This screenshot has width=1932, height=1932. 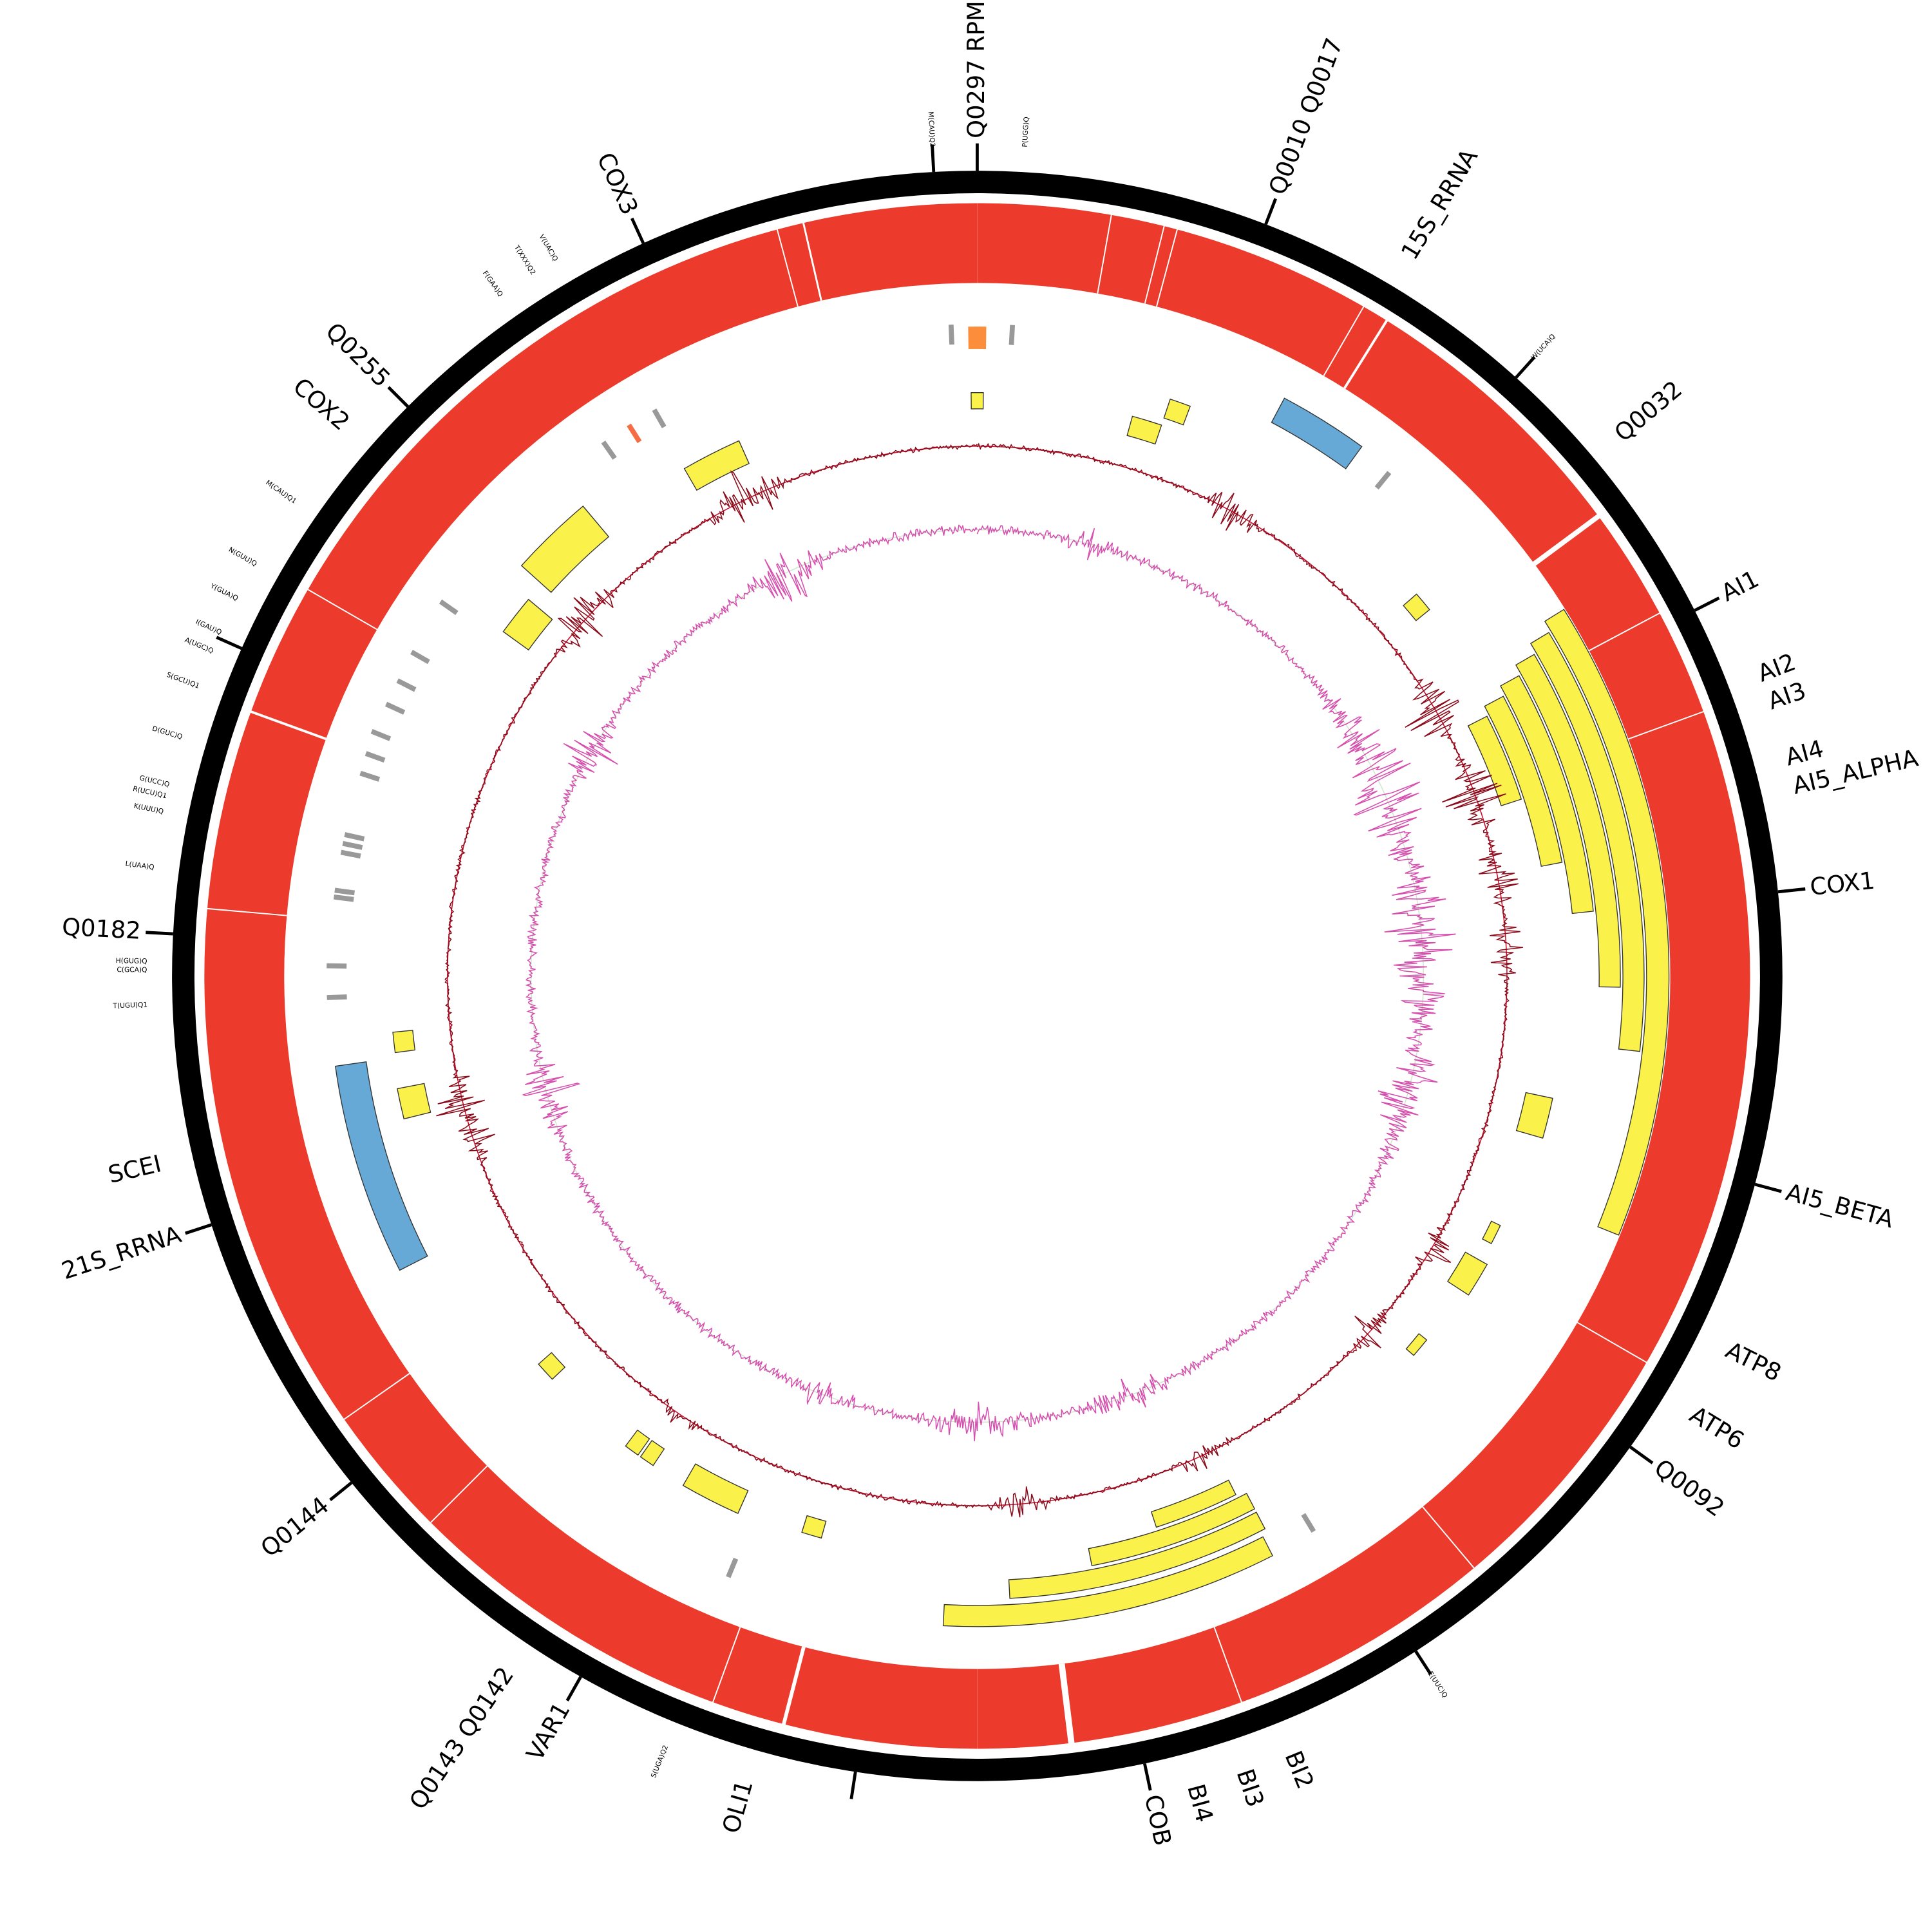 What do you see at coordinates (976, 69) in the screenshot?
I see `gene-label: Q0297 RPM1` at bounding box center [976, 69].